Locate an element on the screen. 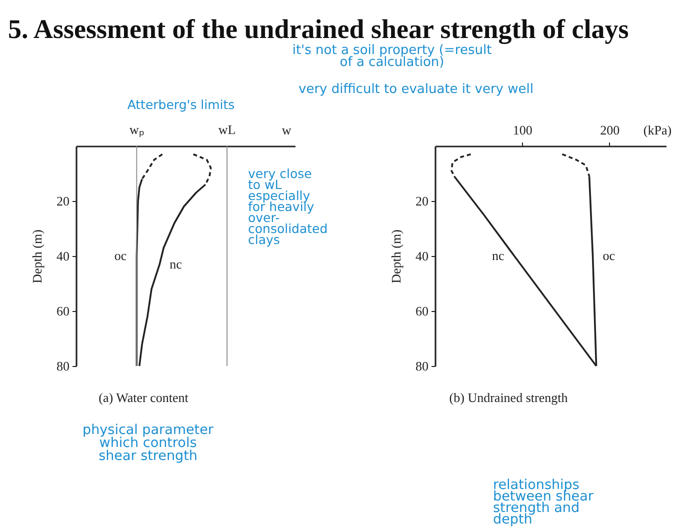 Image resolution: width=695 pixels, height=530 pixels. x-tick-label: 100 is located at coordinates (522, 130).